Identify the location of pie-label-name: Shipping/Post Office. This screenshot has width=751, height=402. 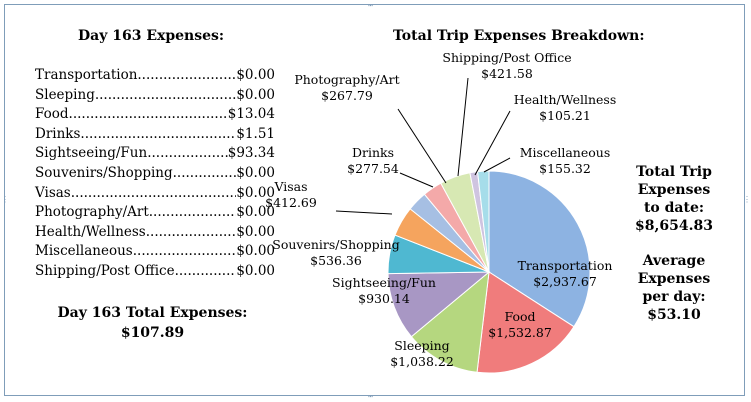
(506, 57).